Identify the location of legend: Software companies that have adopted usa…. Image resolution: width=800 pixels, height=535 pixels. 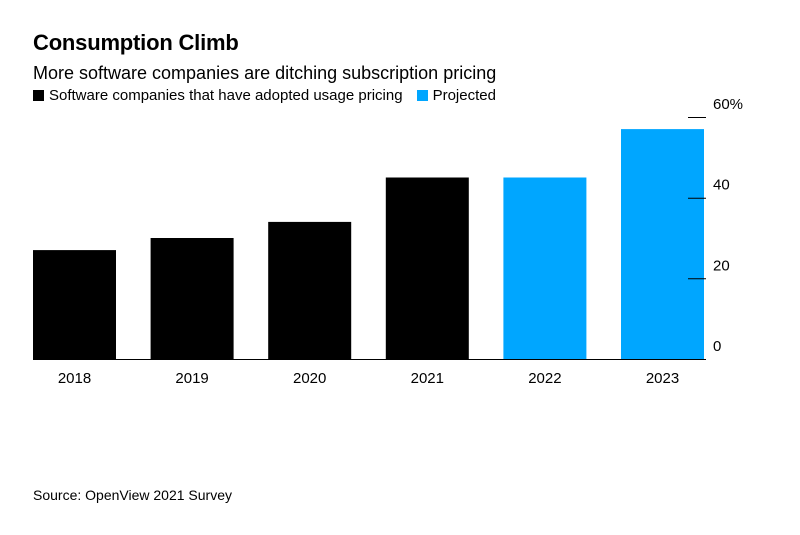
(271, 95).